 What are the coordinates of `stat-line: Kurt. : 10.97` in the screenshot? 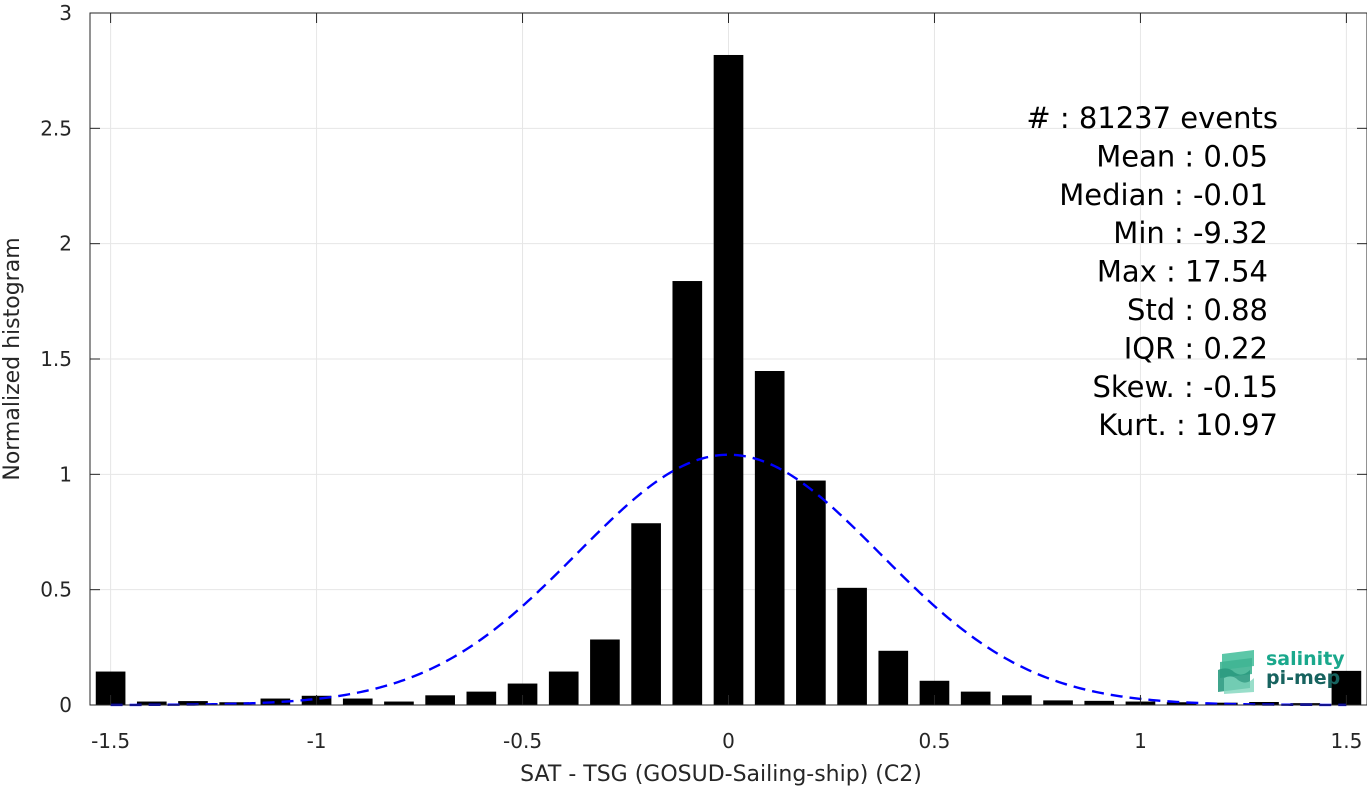 It's located at (1188, 425).